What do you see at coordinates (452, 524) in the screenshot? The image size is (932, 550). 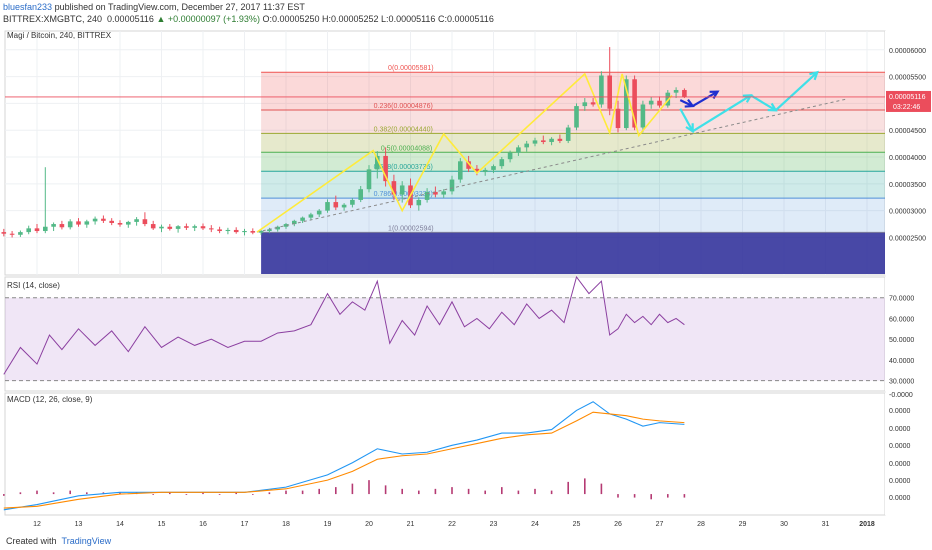 I see `time-axis-label: 22` at bounding box center [452, 524].